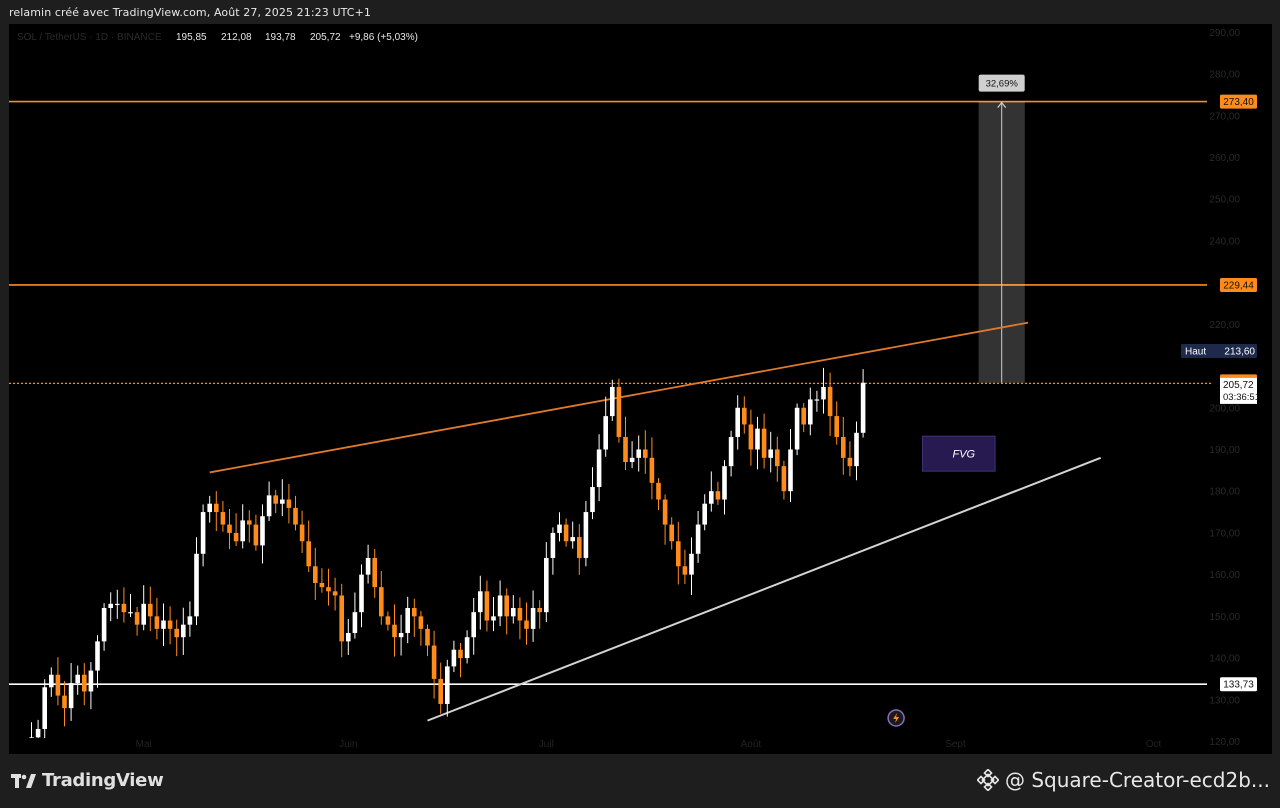  Describe the element at coordinates (603, 746) in the screenshot. I see `time-axis: Mai Juin Juil Août Sept Oct` at that location.